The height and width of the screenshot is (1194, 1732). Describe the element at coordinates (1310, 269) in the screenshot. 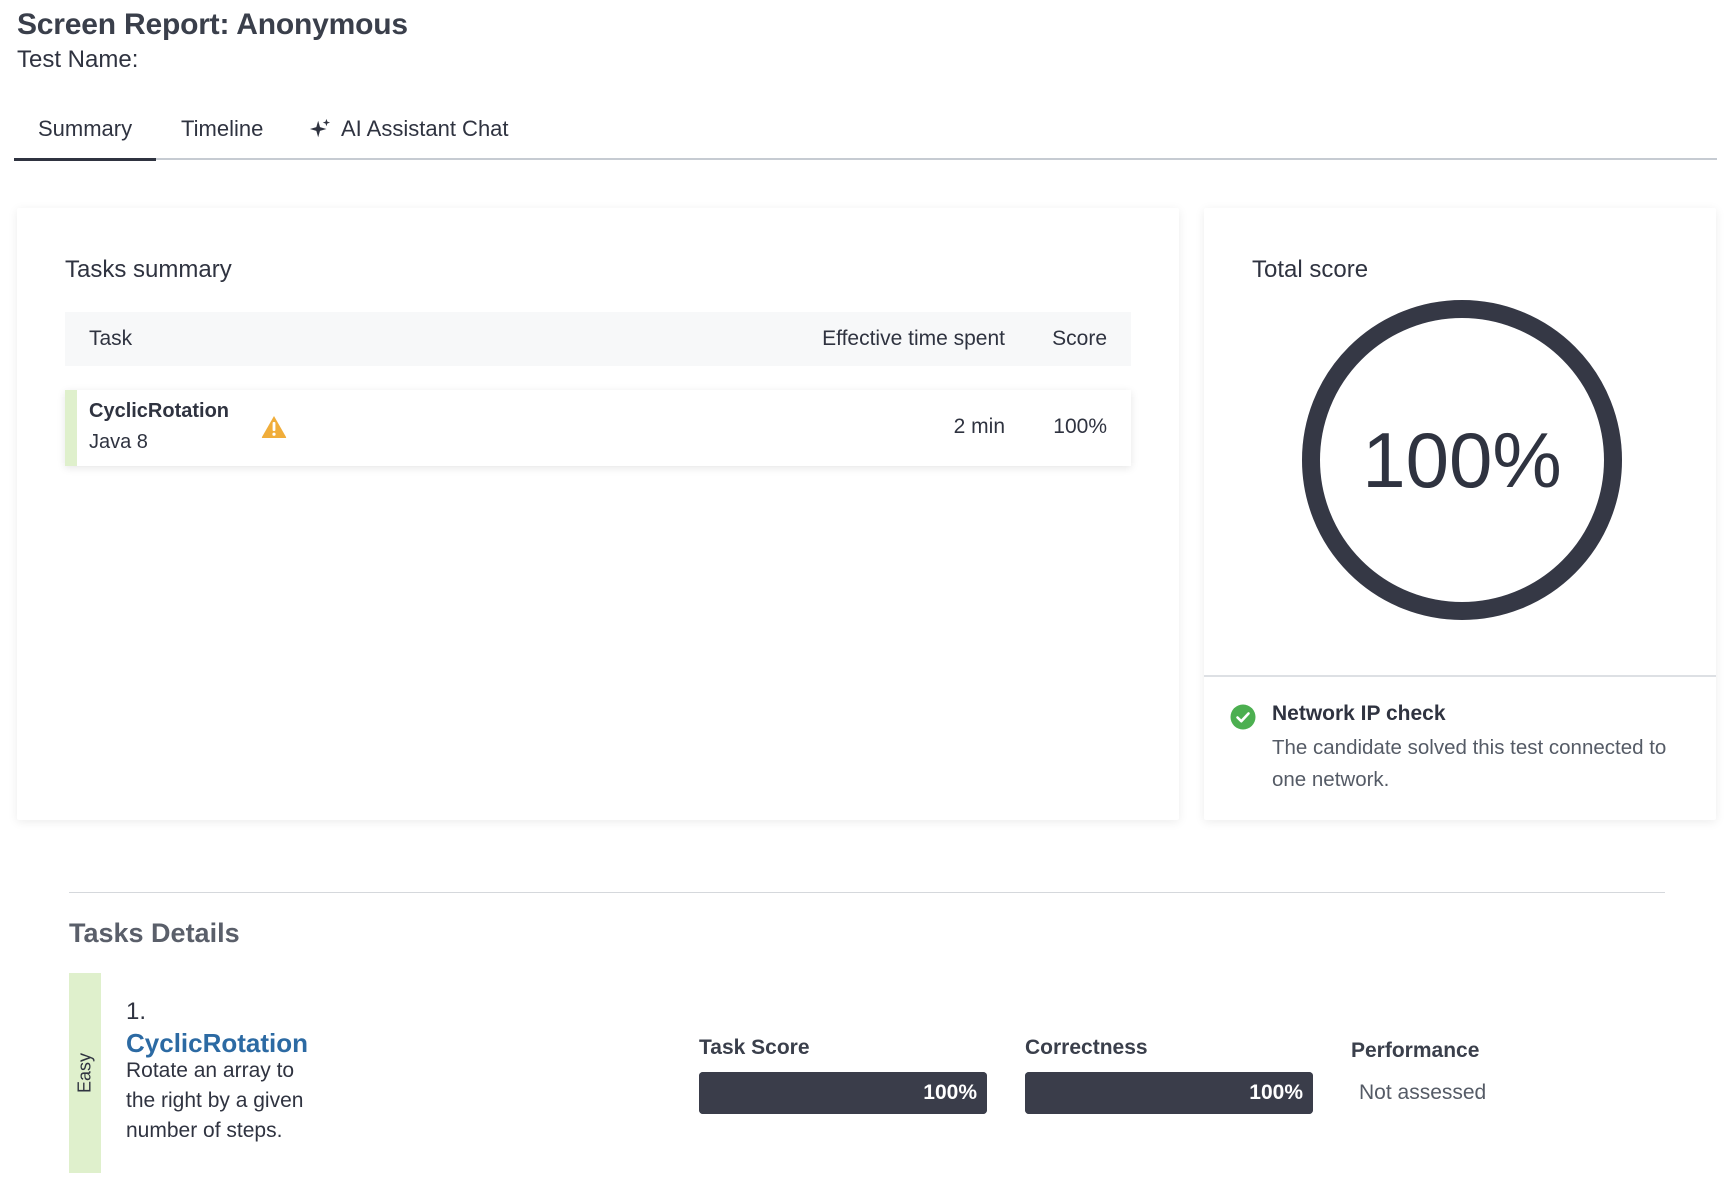

I see `total-score-heading: Total score` at that location.